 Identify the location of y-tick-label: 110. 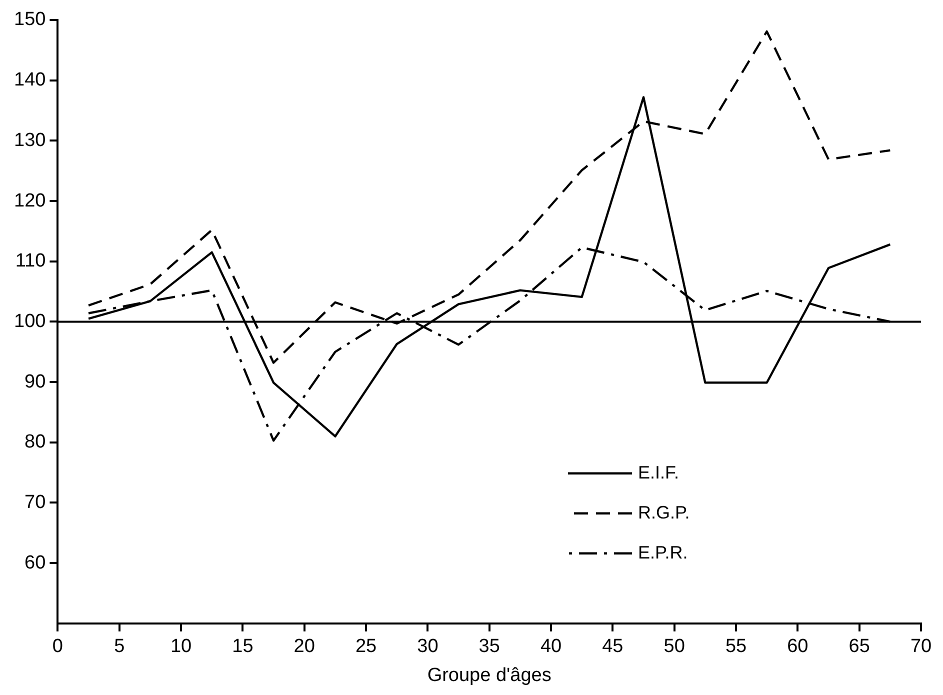
(30, 261).